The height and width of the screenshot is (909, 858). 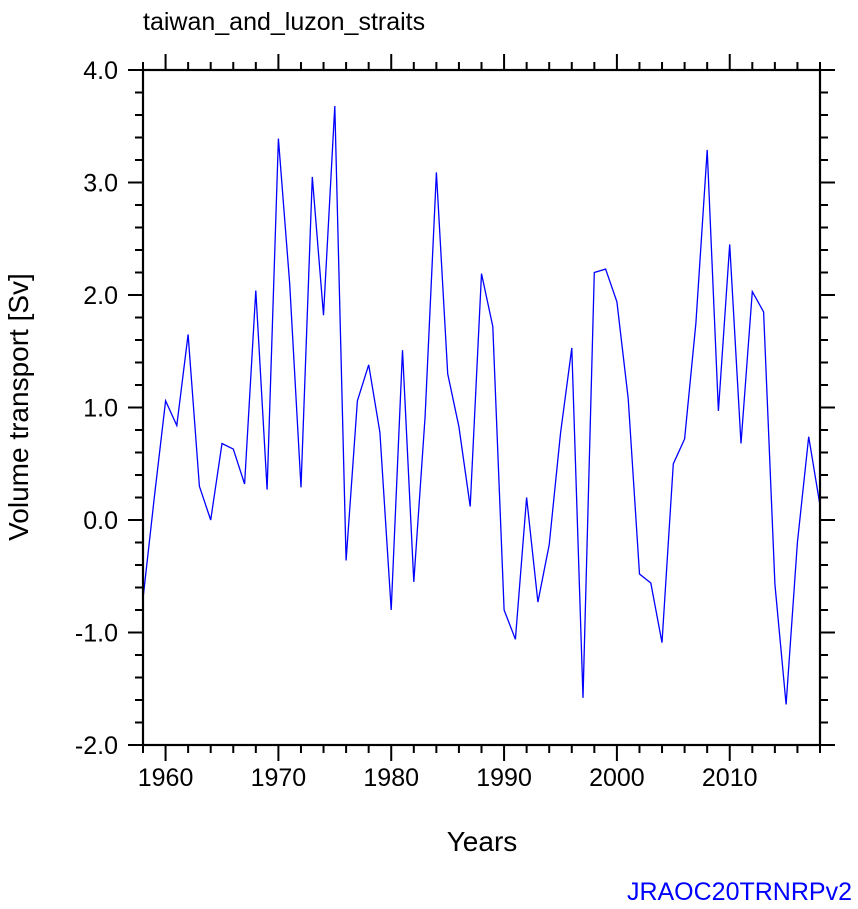 I want to click on y-tick-label: 1.0, so click(x=100, y=409).